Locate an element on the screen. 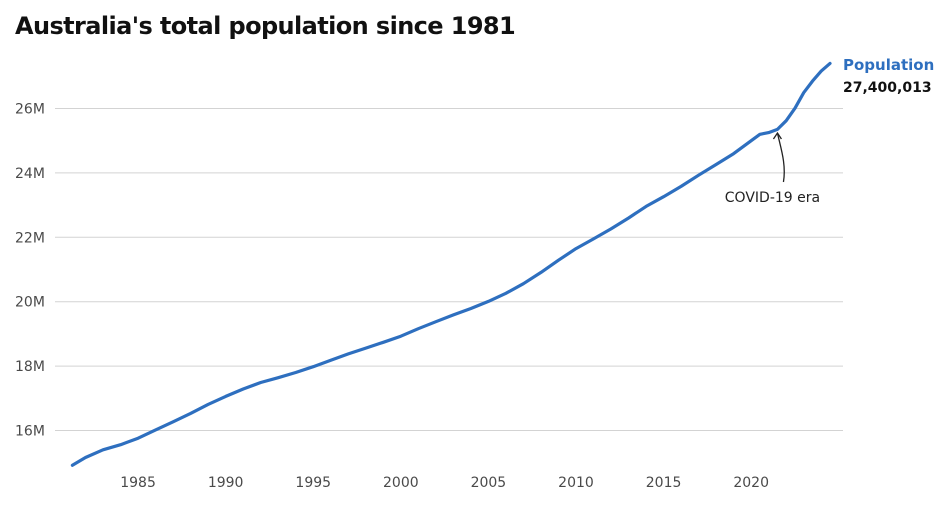  y-tick-label: 18M is located at coordinates (30, 367).